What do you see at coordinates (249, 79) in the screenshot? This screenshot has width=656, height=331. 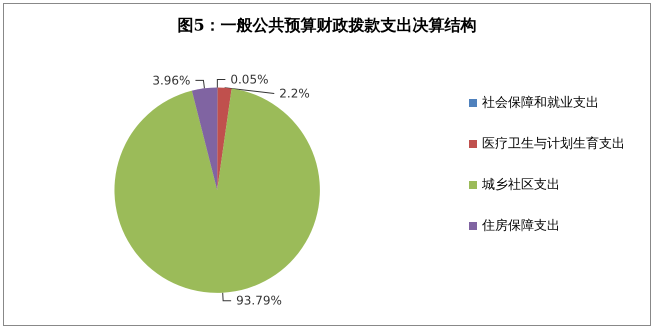 I see `data-label: 0.05%` at bounding box center [249, 79].